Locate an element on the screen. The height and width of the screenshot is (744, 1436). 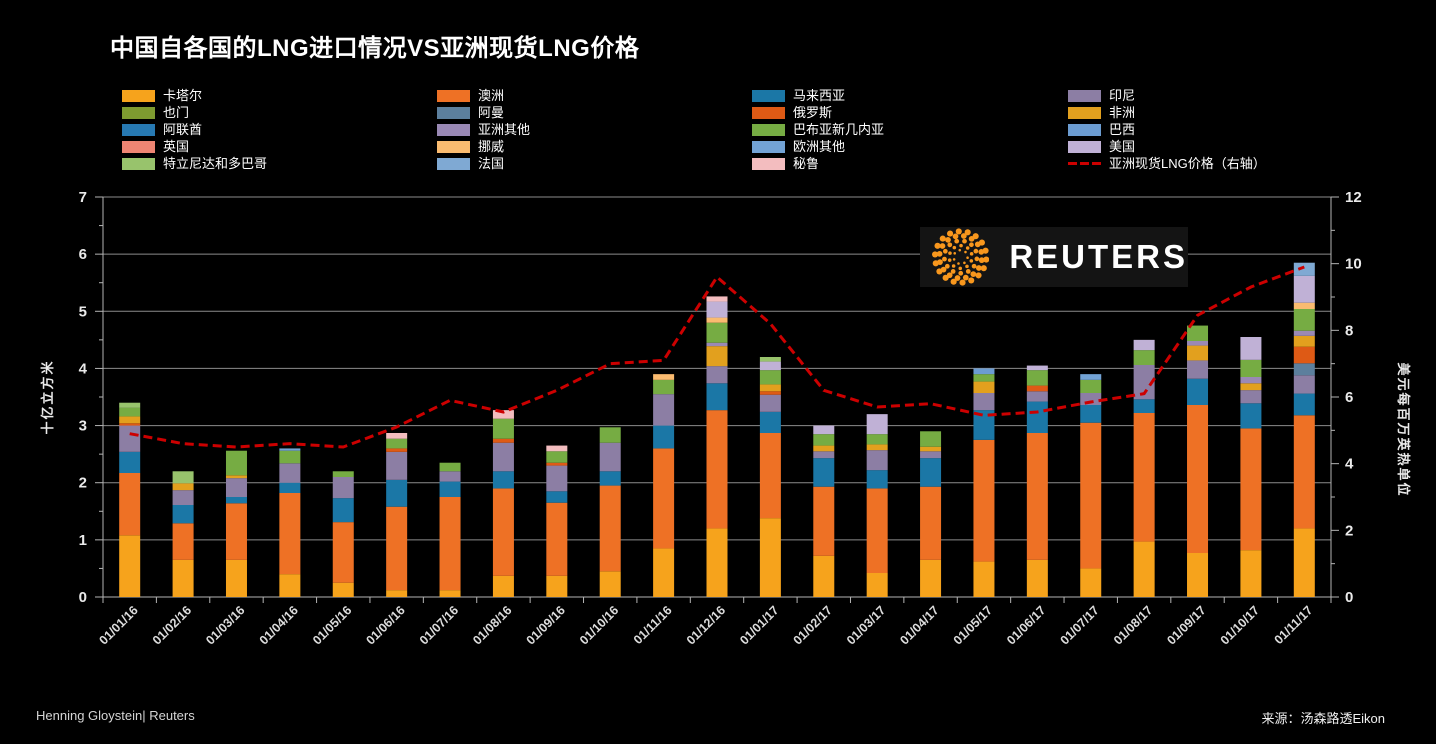
legend-item: 巴布亚新几内亚 is located at coordinates (818, 129).